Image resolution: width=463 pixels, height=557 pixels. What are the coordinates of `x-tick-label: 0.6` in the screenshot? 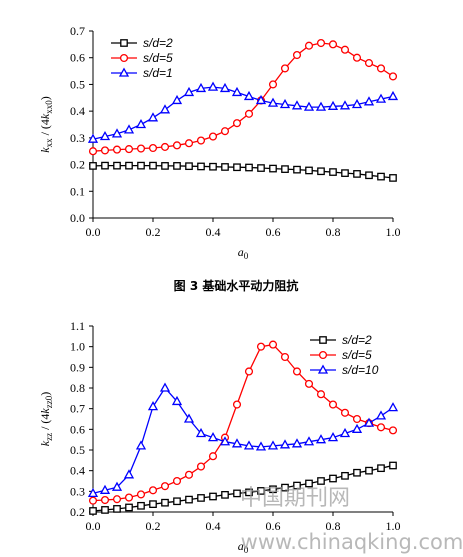 It's located at (273, 232).